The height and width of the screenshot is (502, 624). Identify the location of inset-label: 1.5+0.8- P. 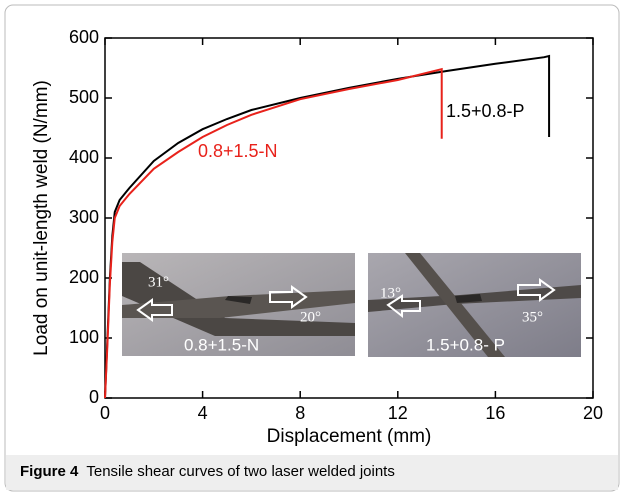
(465, 344).